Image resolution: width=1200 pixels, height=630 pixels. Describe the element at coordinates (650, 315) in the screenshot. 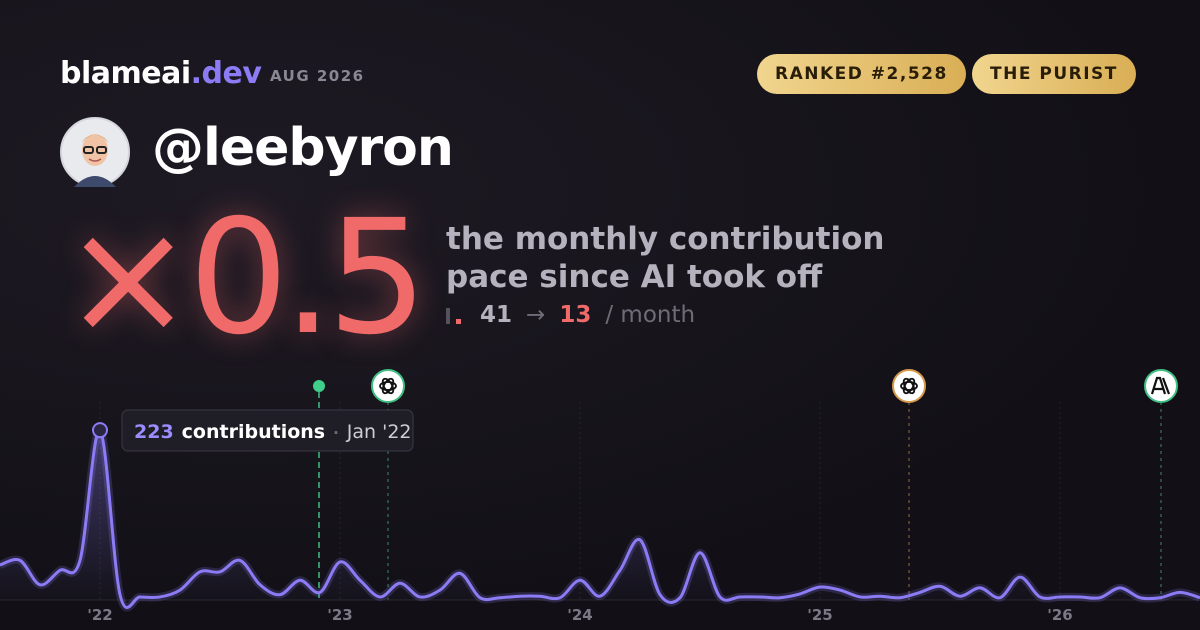

I see `pace-unit: / month` at that location.